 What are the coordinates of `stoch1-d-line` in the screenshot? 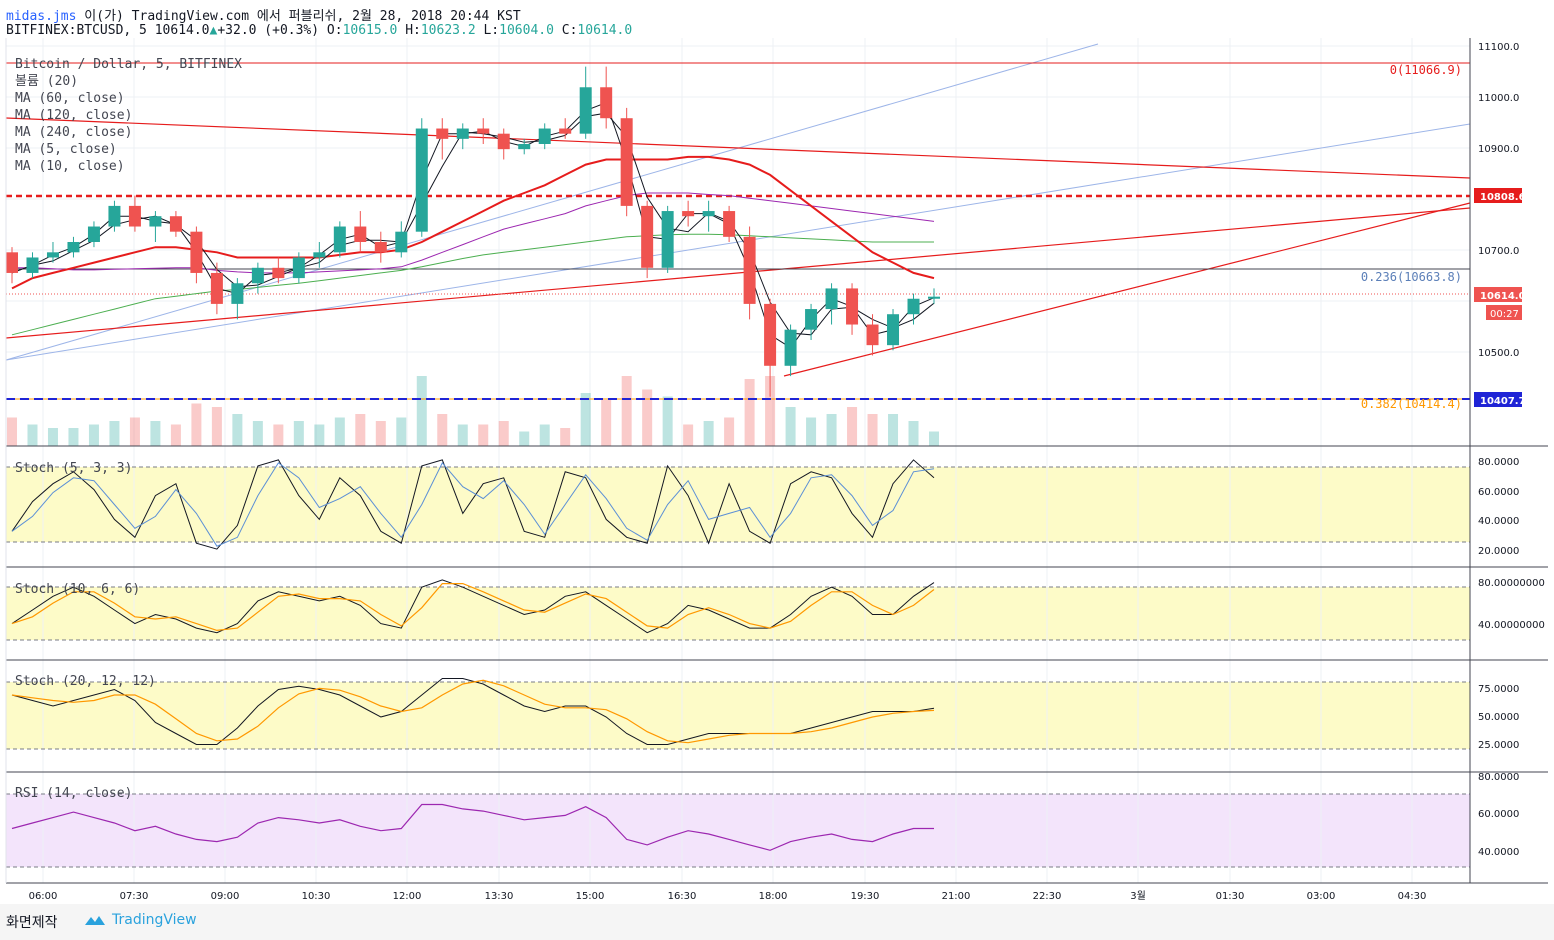 It's located at (473, 504).